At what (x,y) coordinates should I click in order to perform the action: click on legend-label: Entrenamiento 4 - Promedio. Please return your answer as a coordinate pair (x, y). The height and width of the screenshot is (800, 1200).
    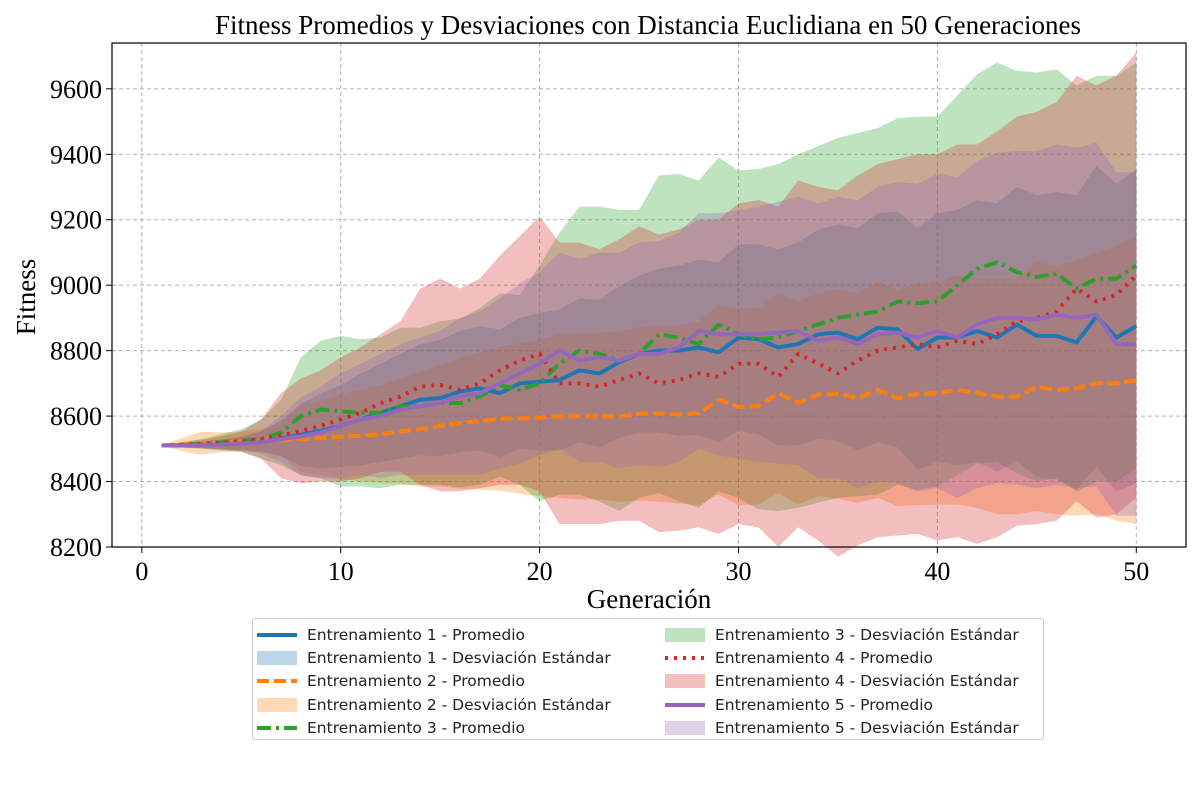
    Looking at the image, I should click on (824, 658).